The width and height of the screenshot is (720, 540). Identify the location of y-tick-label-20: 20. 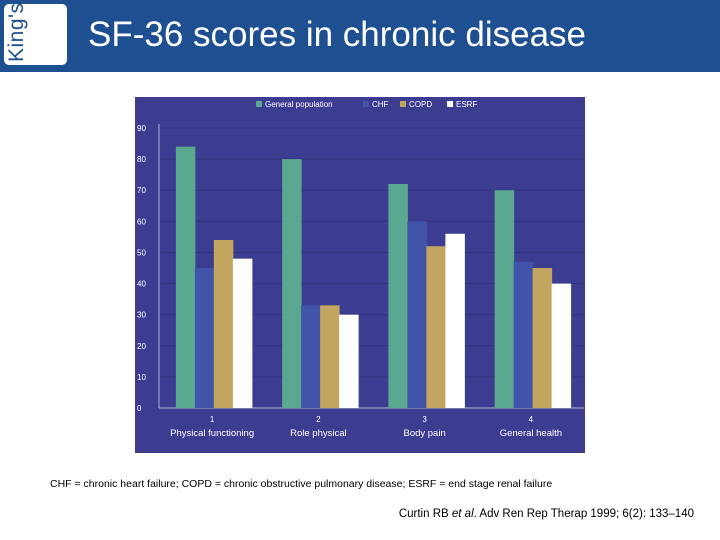
(141, 346).